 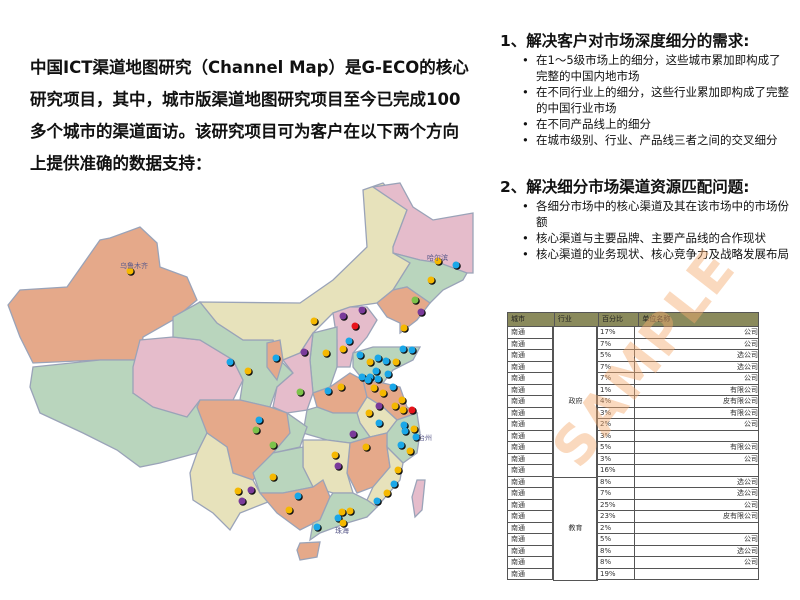 What do you see at coordinates (633, 551) in the screenshot?
I see `table-row: 南通 8% 选公司` at bounding box center [633, 551].